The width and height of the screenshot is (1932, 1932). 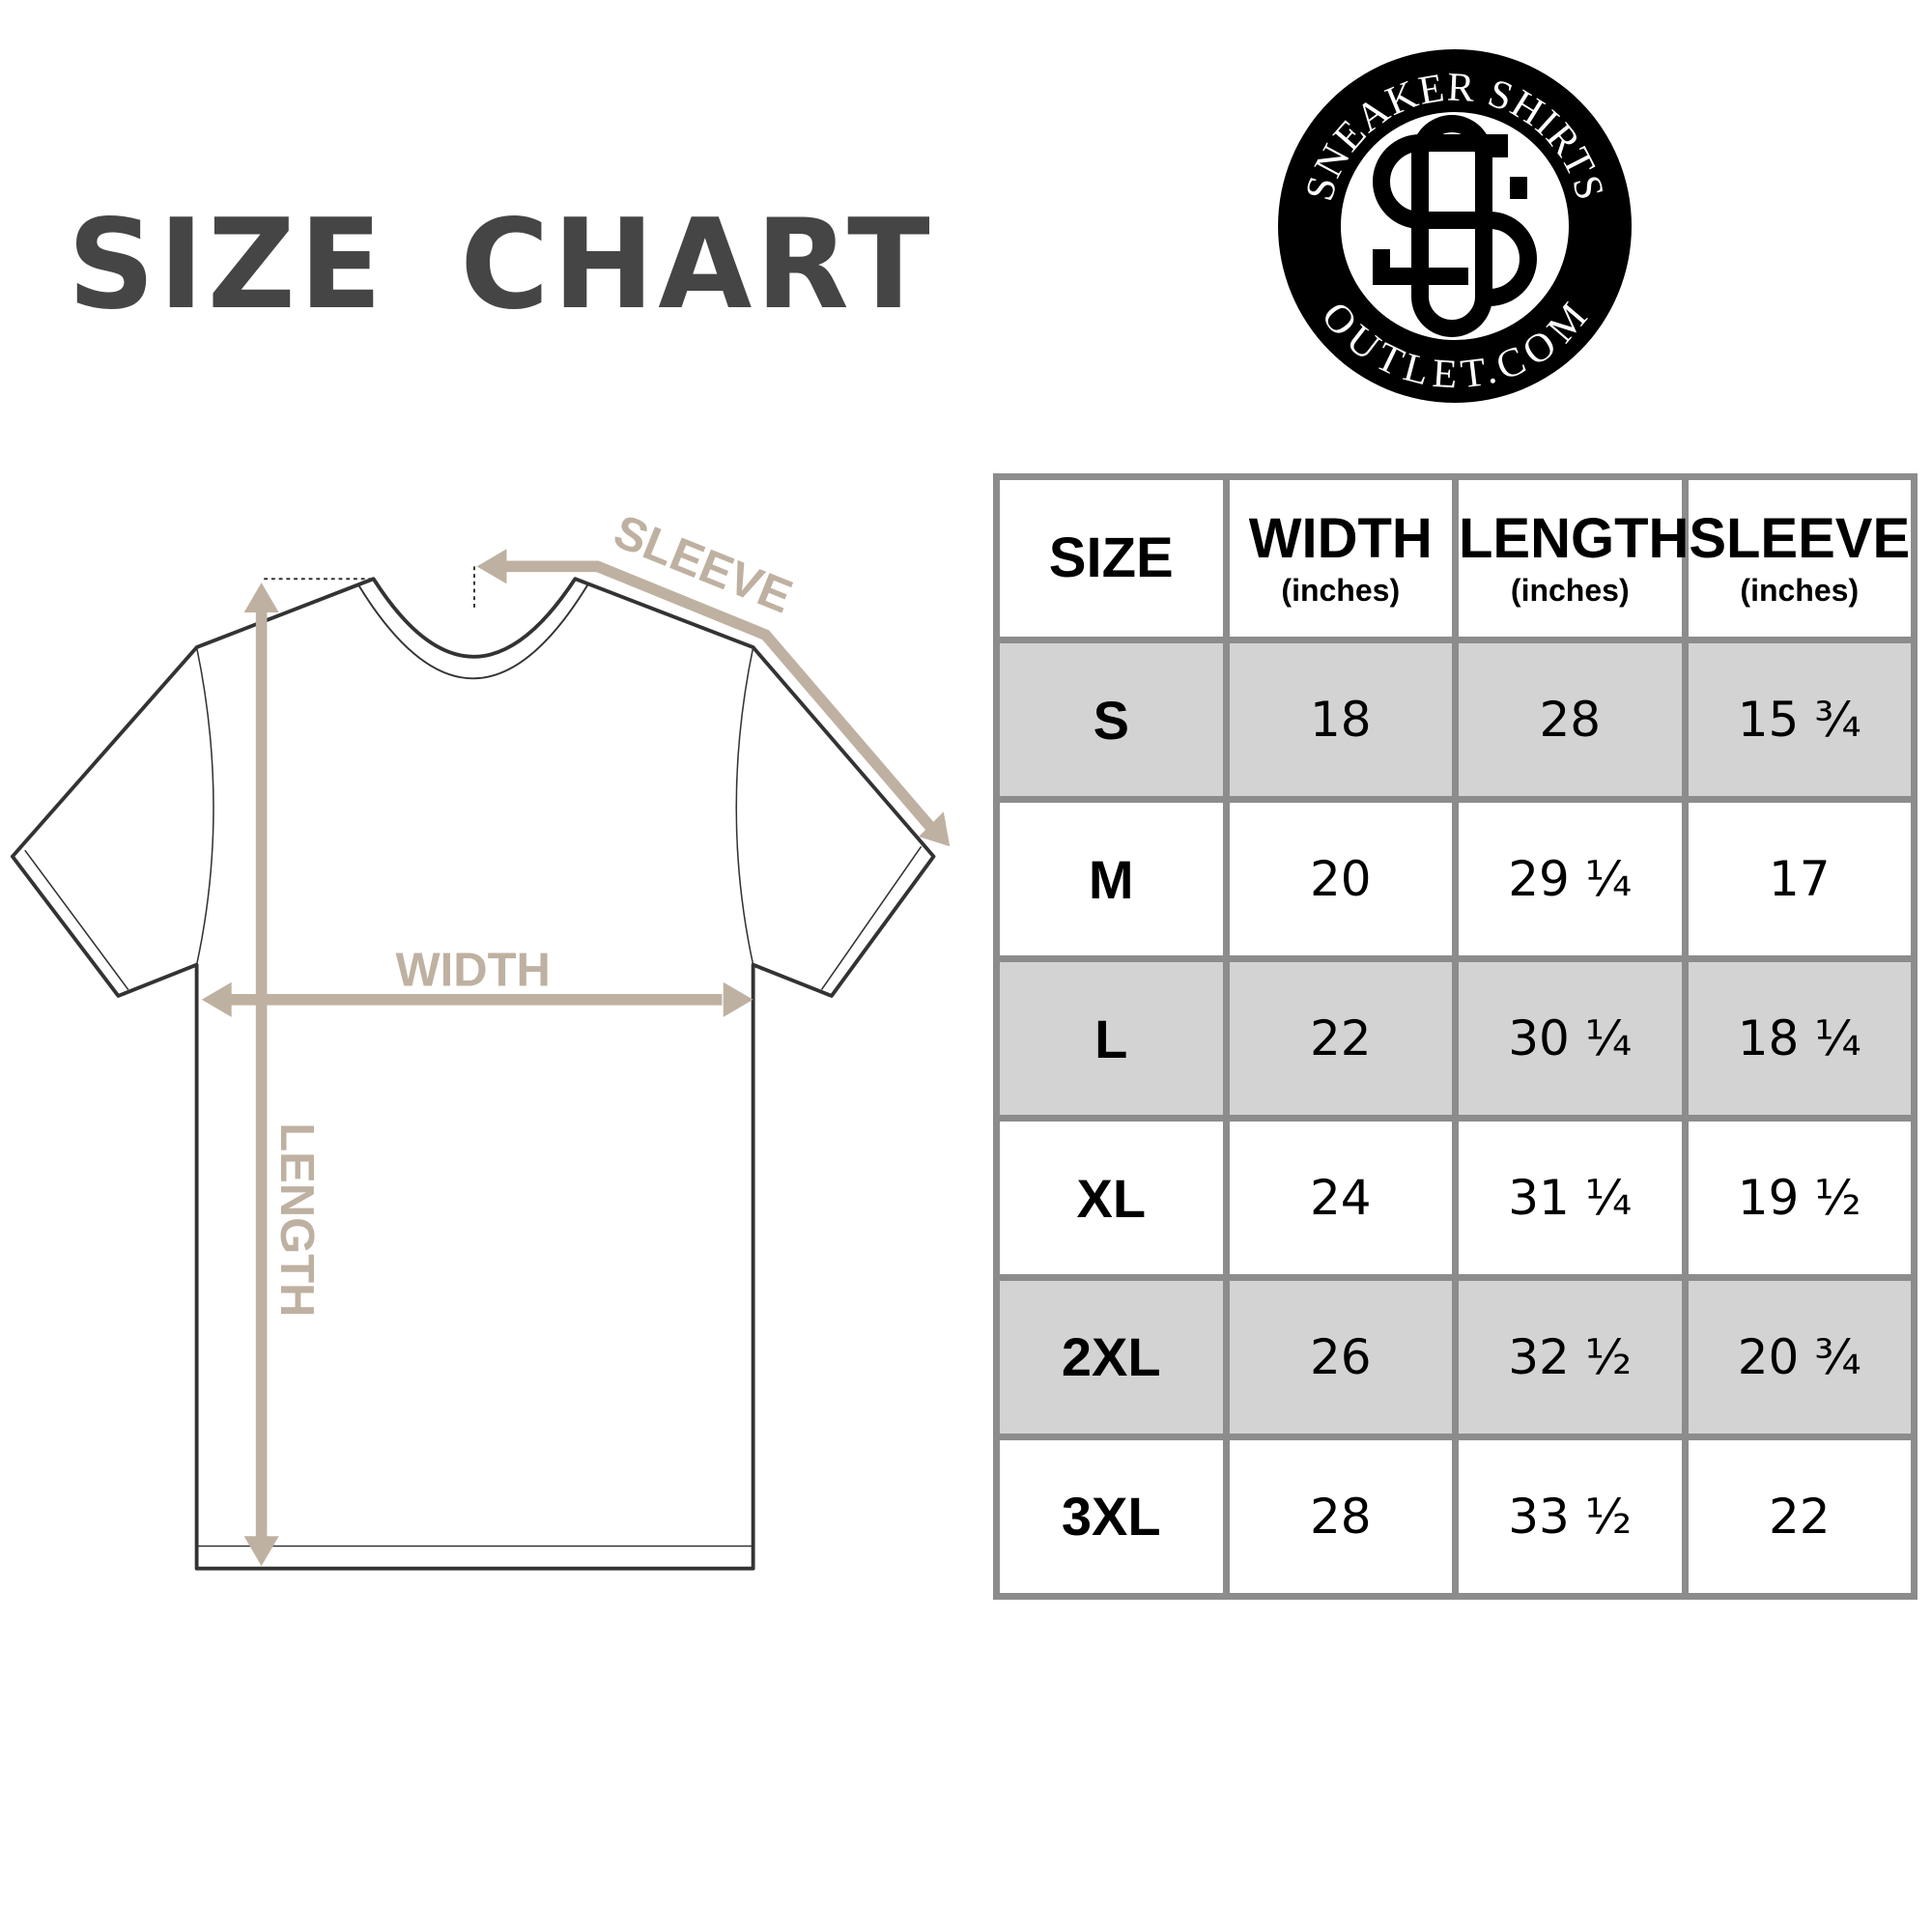 I want to click on width-label: WIDTH, so click(x=472, y=971).